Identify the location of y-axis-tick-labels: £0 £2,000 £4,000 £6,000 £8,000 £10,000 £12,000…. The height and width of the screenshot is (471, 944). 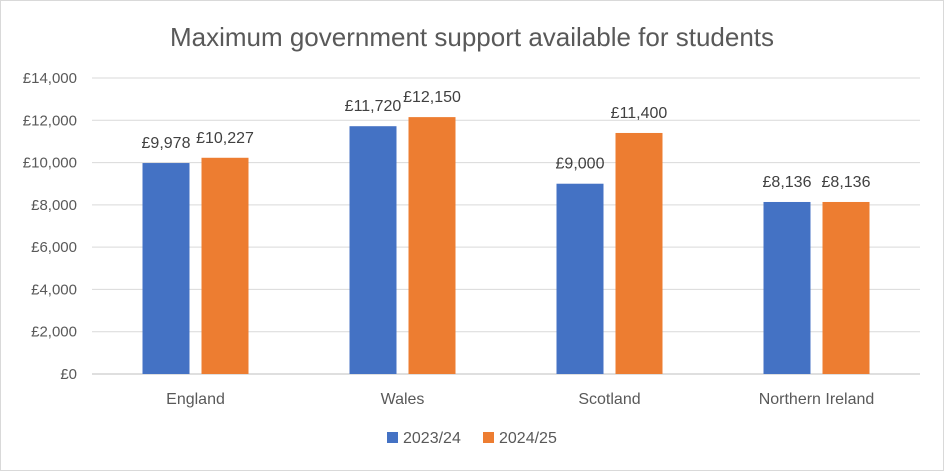
(50, 226).